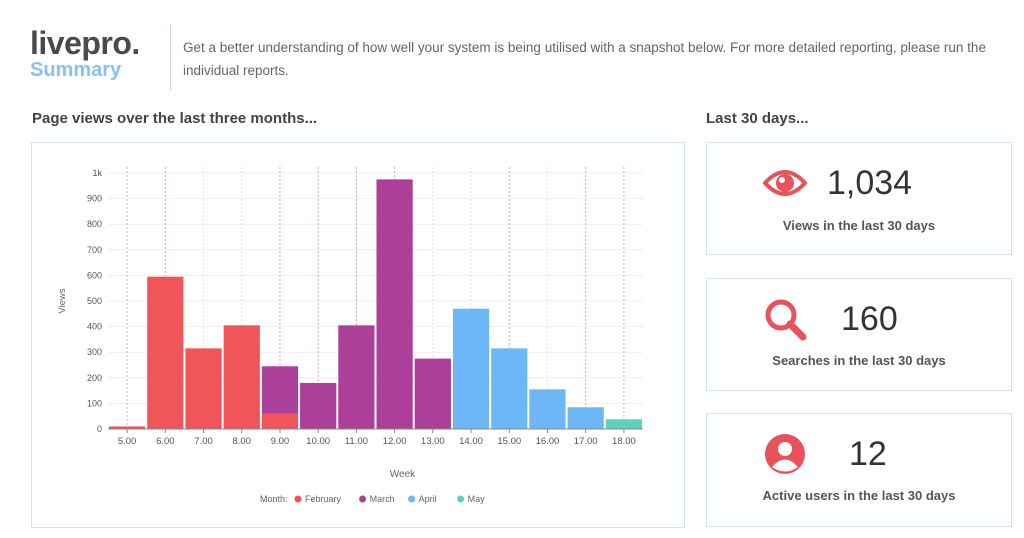  Describe the element at coordinates (94, 301) in the screenshot. I see `y-tick-label: 500` at that location.